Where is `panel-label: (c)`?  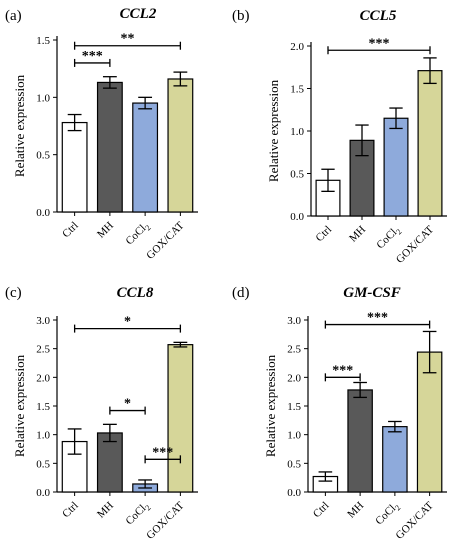
panel-label: (c) is located at coordinates (13, 293).